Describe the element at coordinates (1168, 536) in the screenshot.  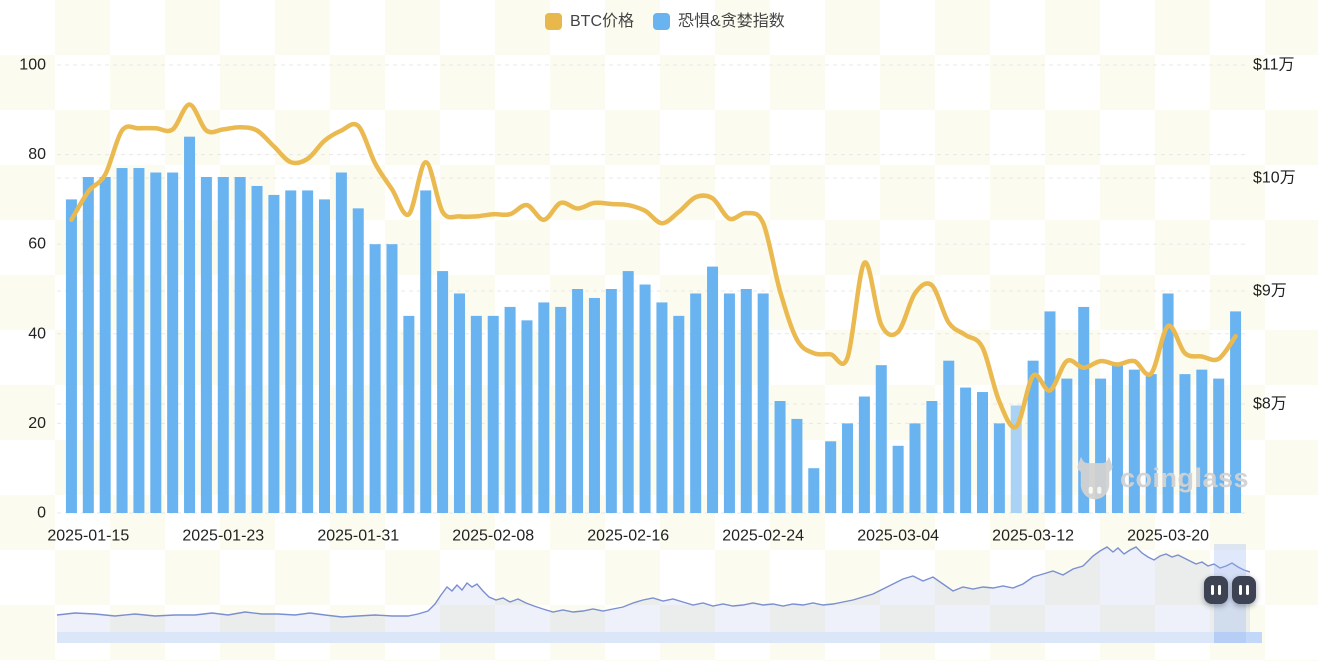
I see `x-axis-date-label: 2025-03-20` at that location.